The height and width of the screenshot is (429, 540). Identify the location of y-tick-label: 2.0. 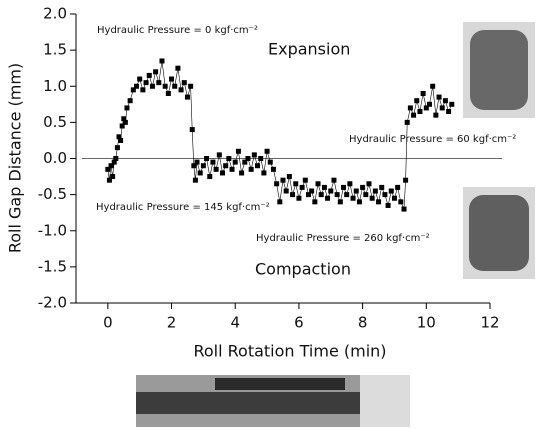
(55, 14).